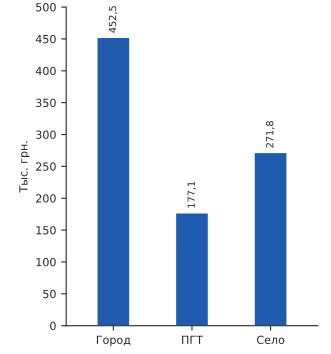 The image size is (331, 354). I want to click on data-label: 271,8, so click(270, 134).